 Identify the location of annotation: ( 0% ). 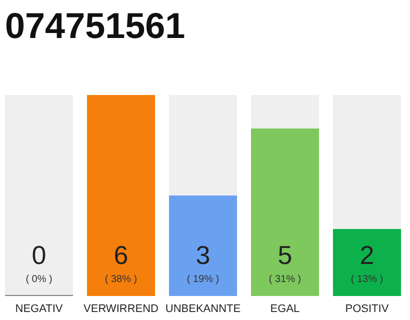
(39, 279).